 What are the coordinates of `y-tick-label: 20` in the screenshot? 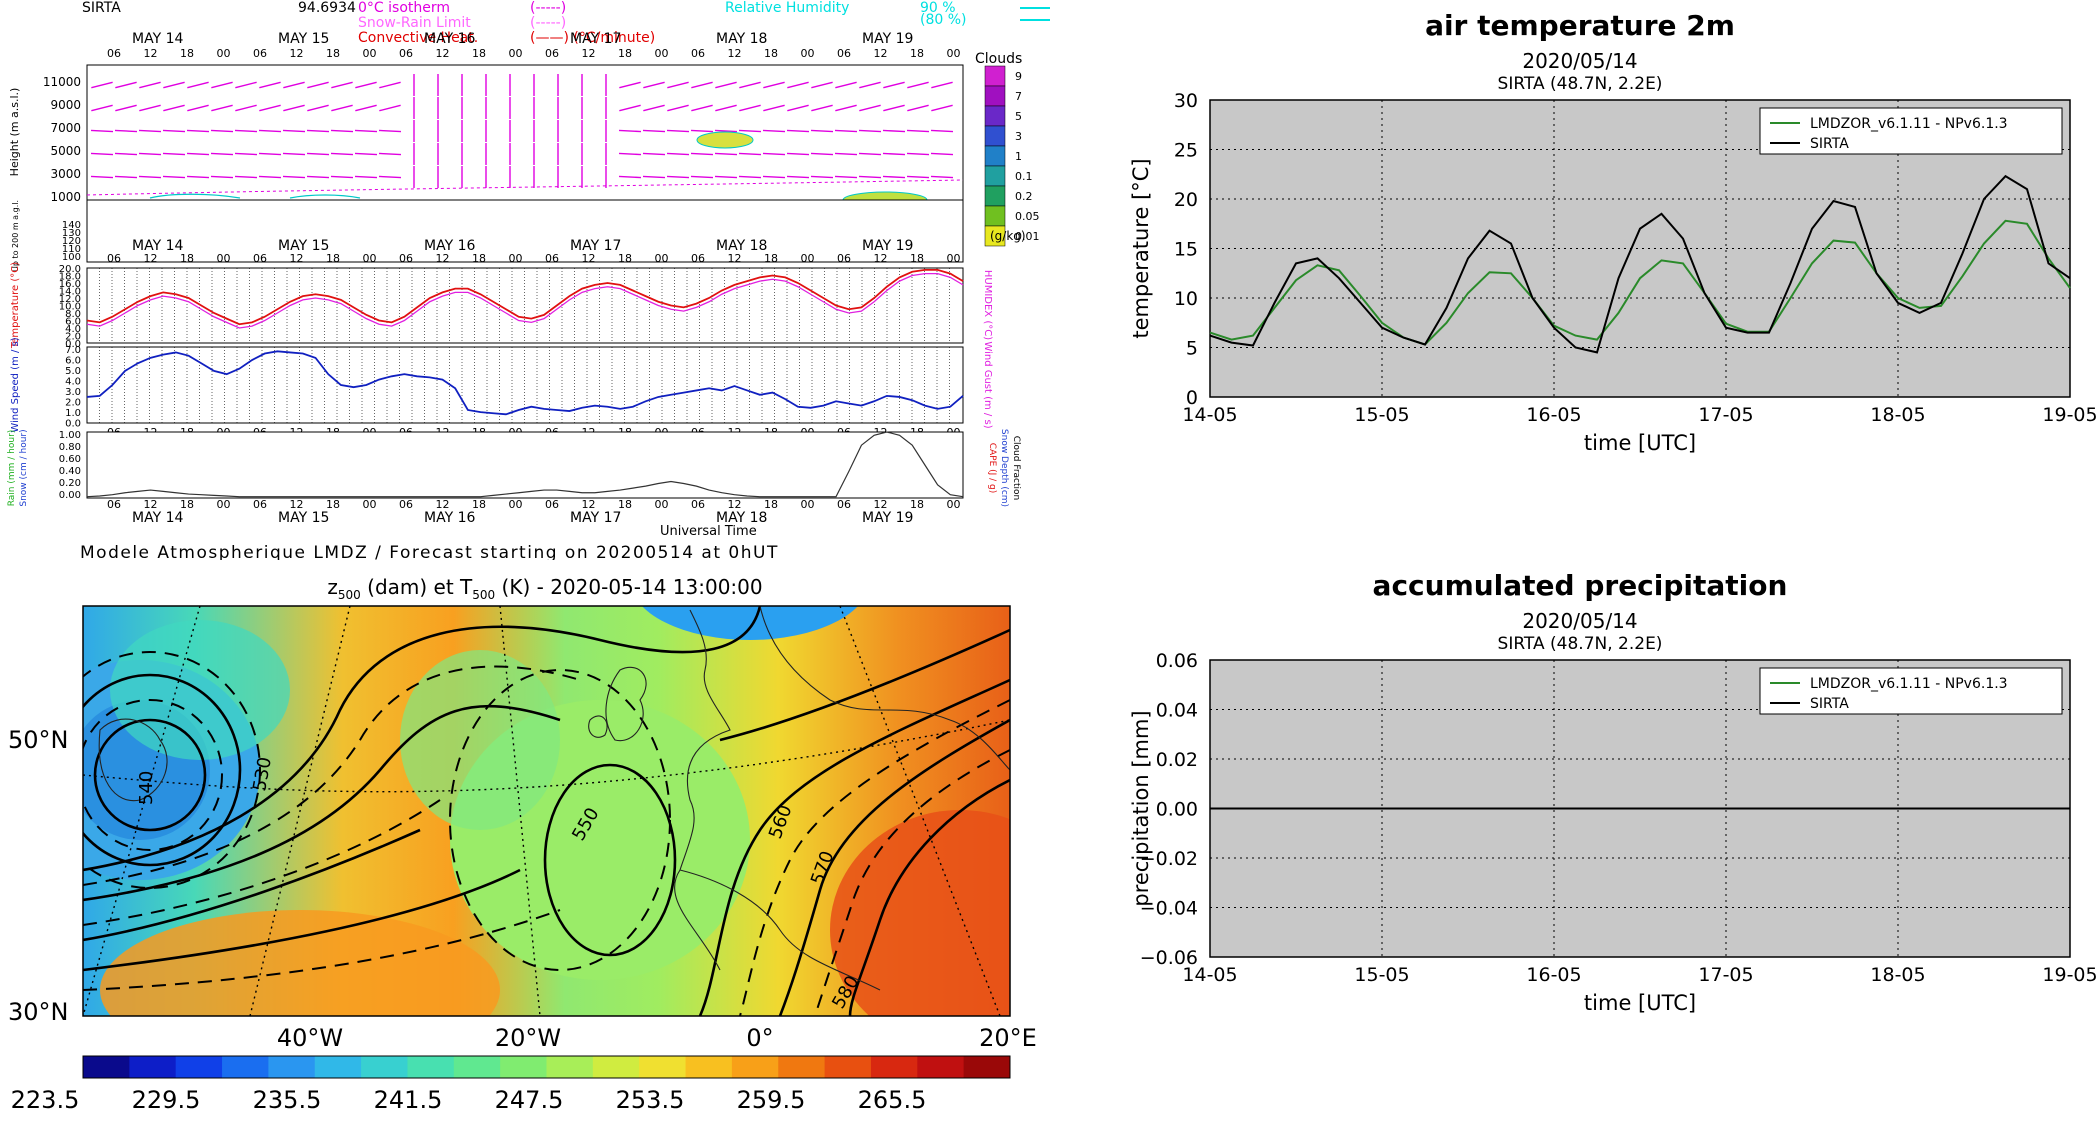 It's located at (1186, 200).